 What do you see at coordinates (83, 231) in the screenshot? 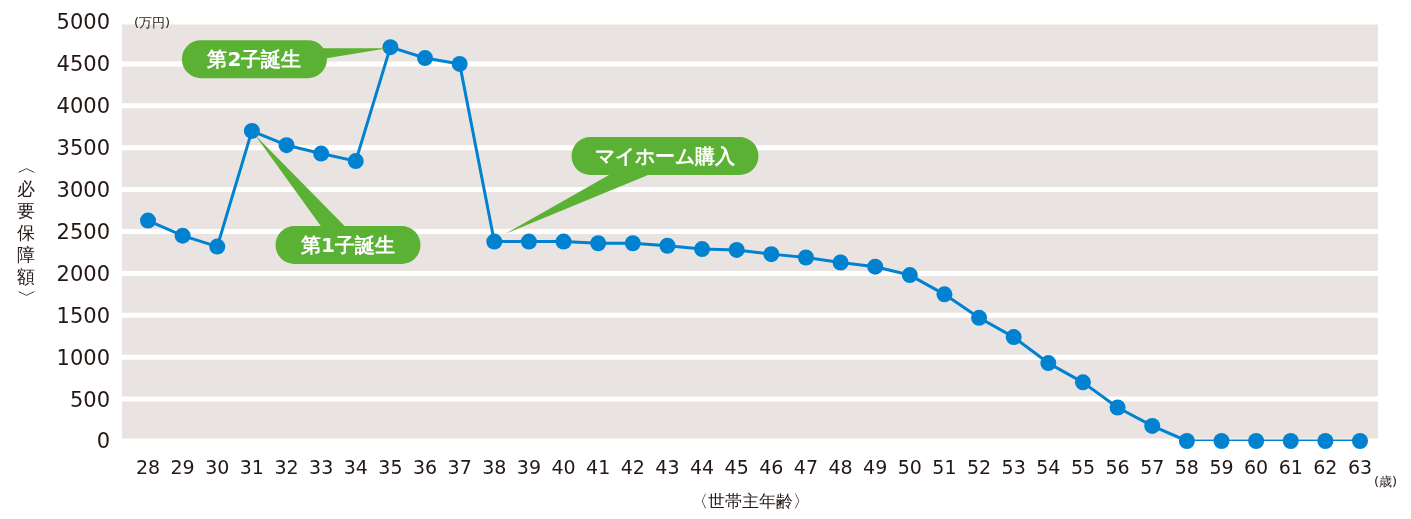
I see `y-tick-label: 2500` at bounding box center [83, 231].